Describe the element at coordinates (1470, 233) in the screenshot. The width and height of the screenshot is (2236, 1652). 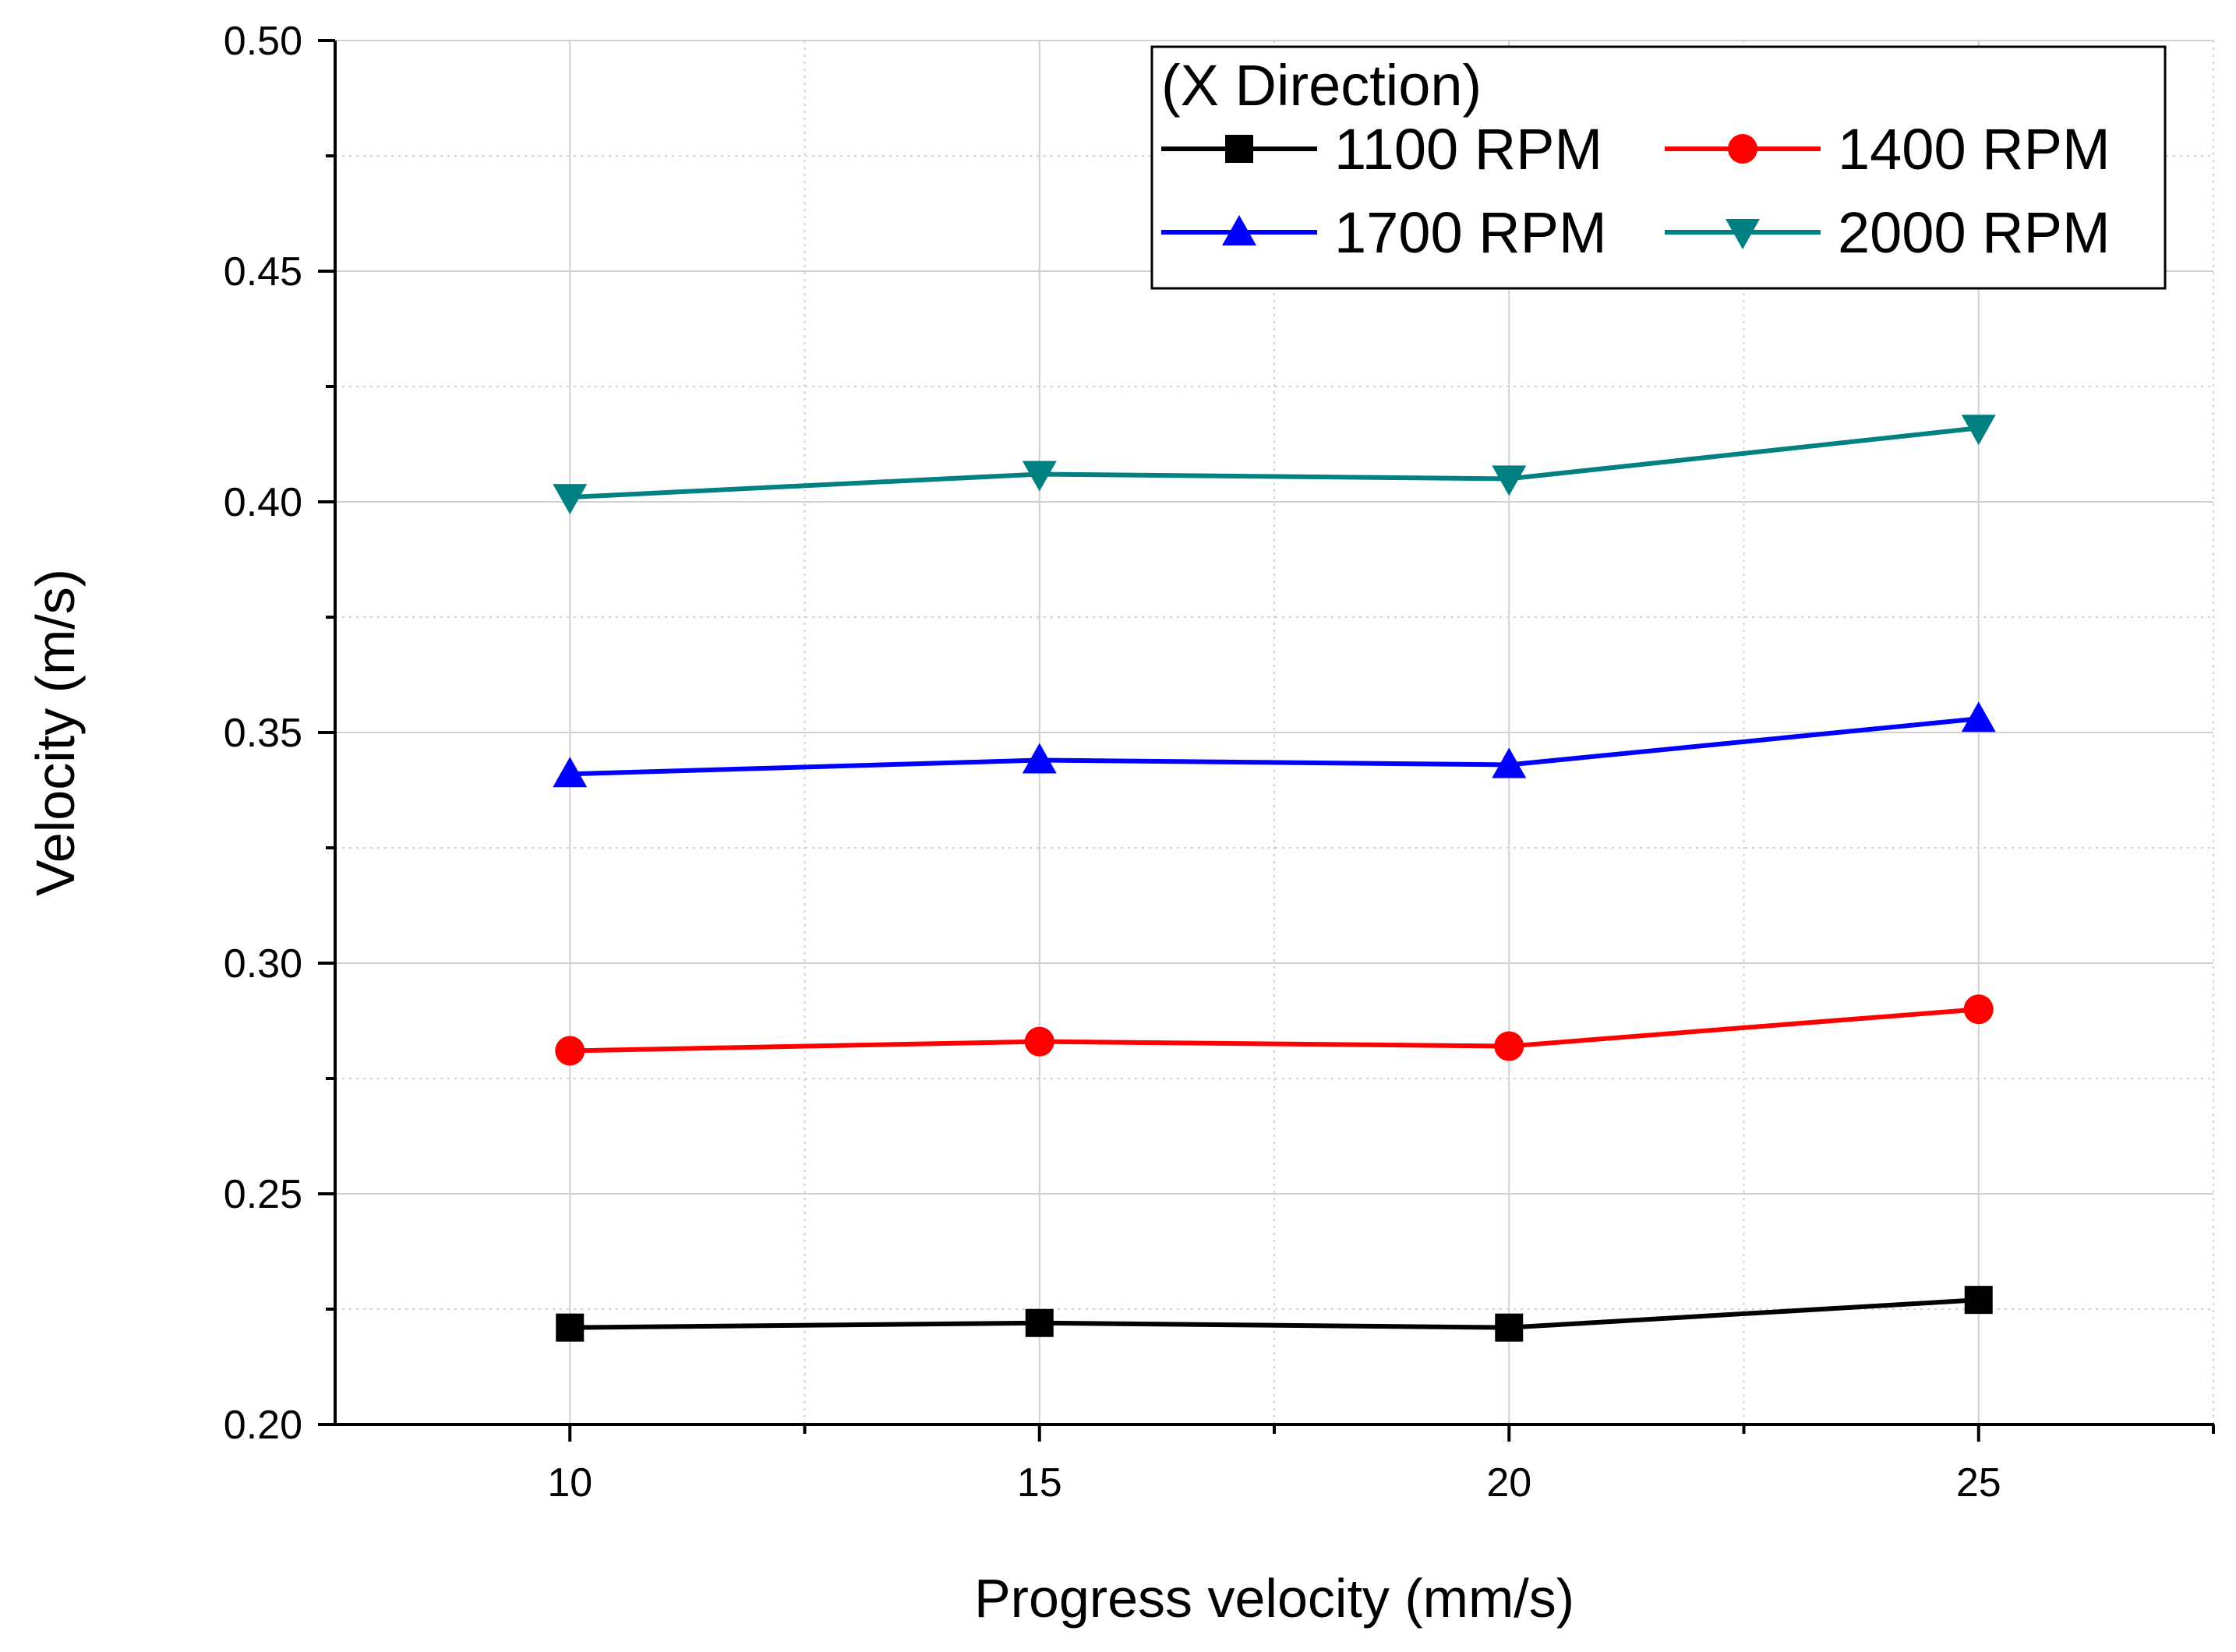
I see `legend-label: 1700 RPM` at that location.